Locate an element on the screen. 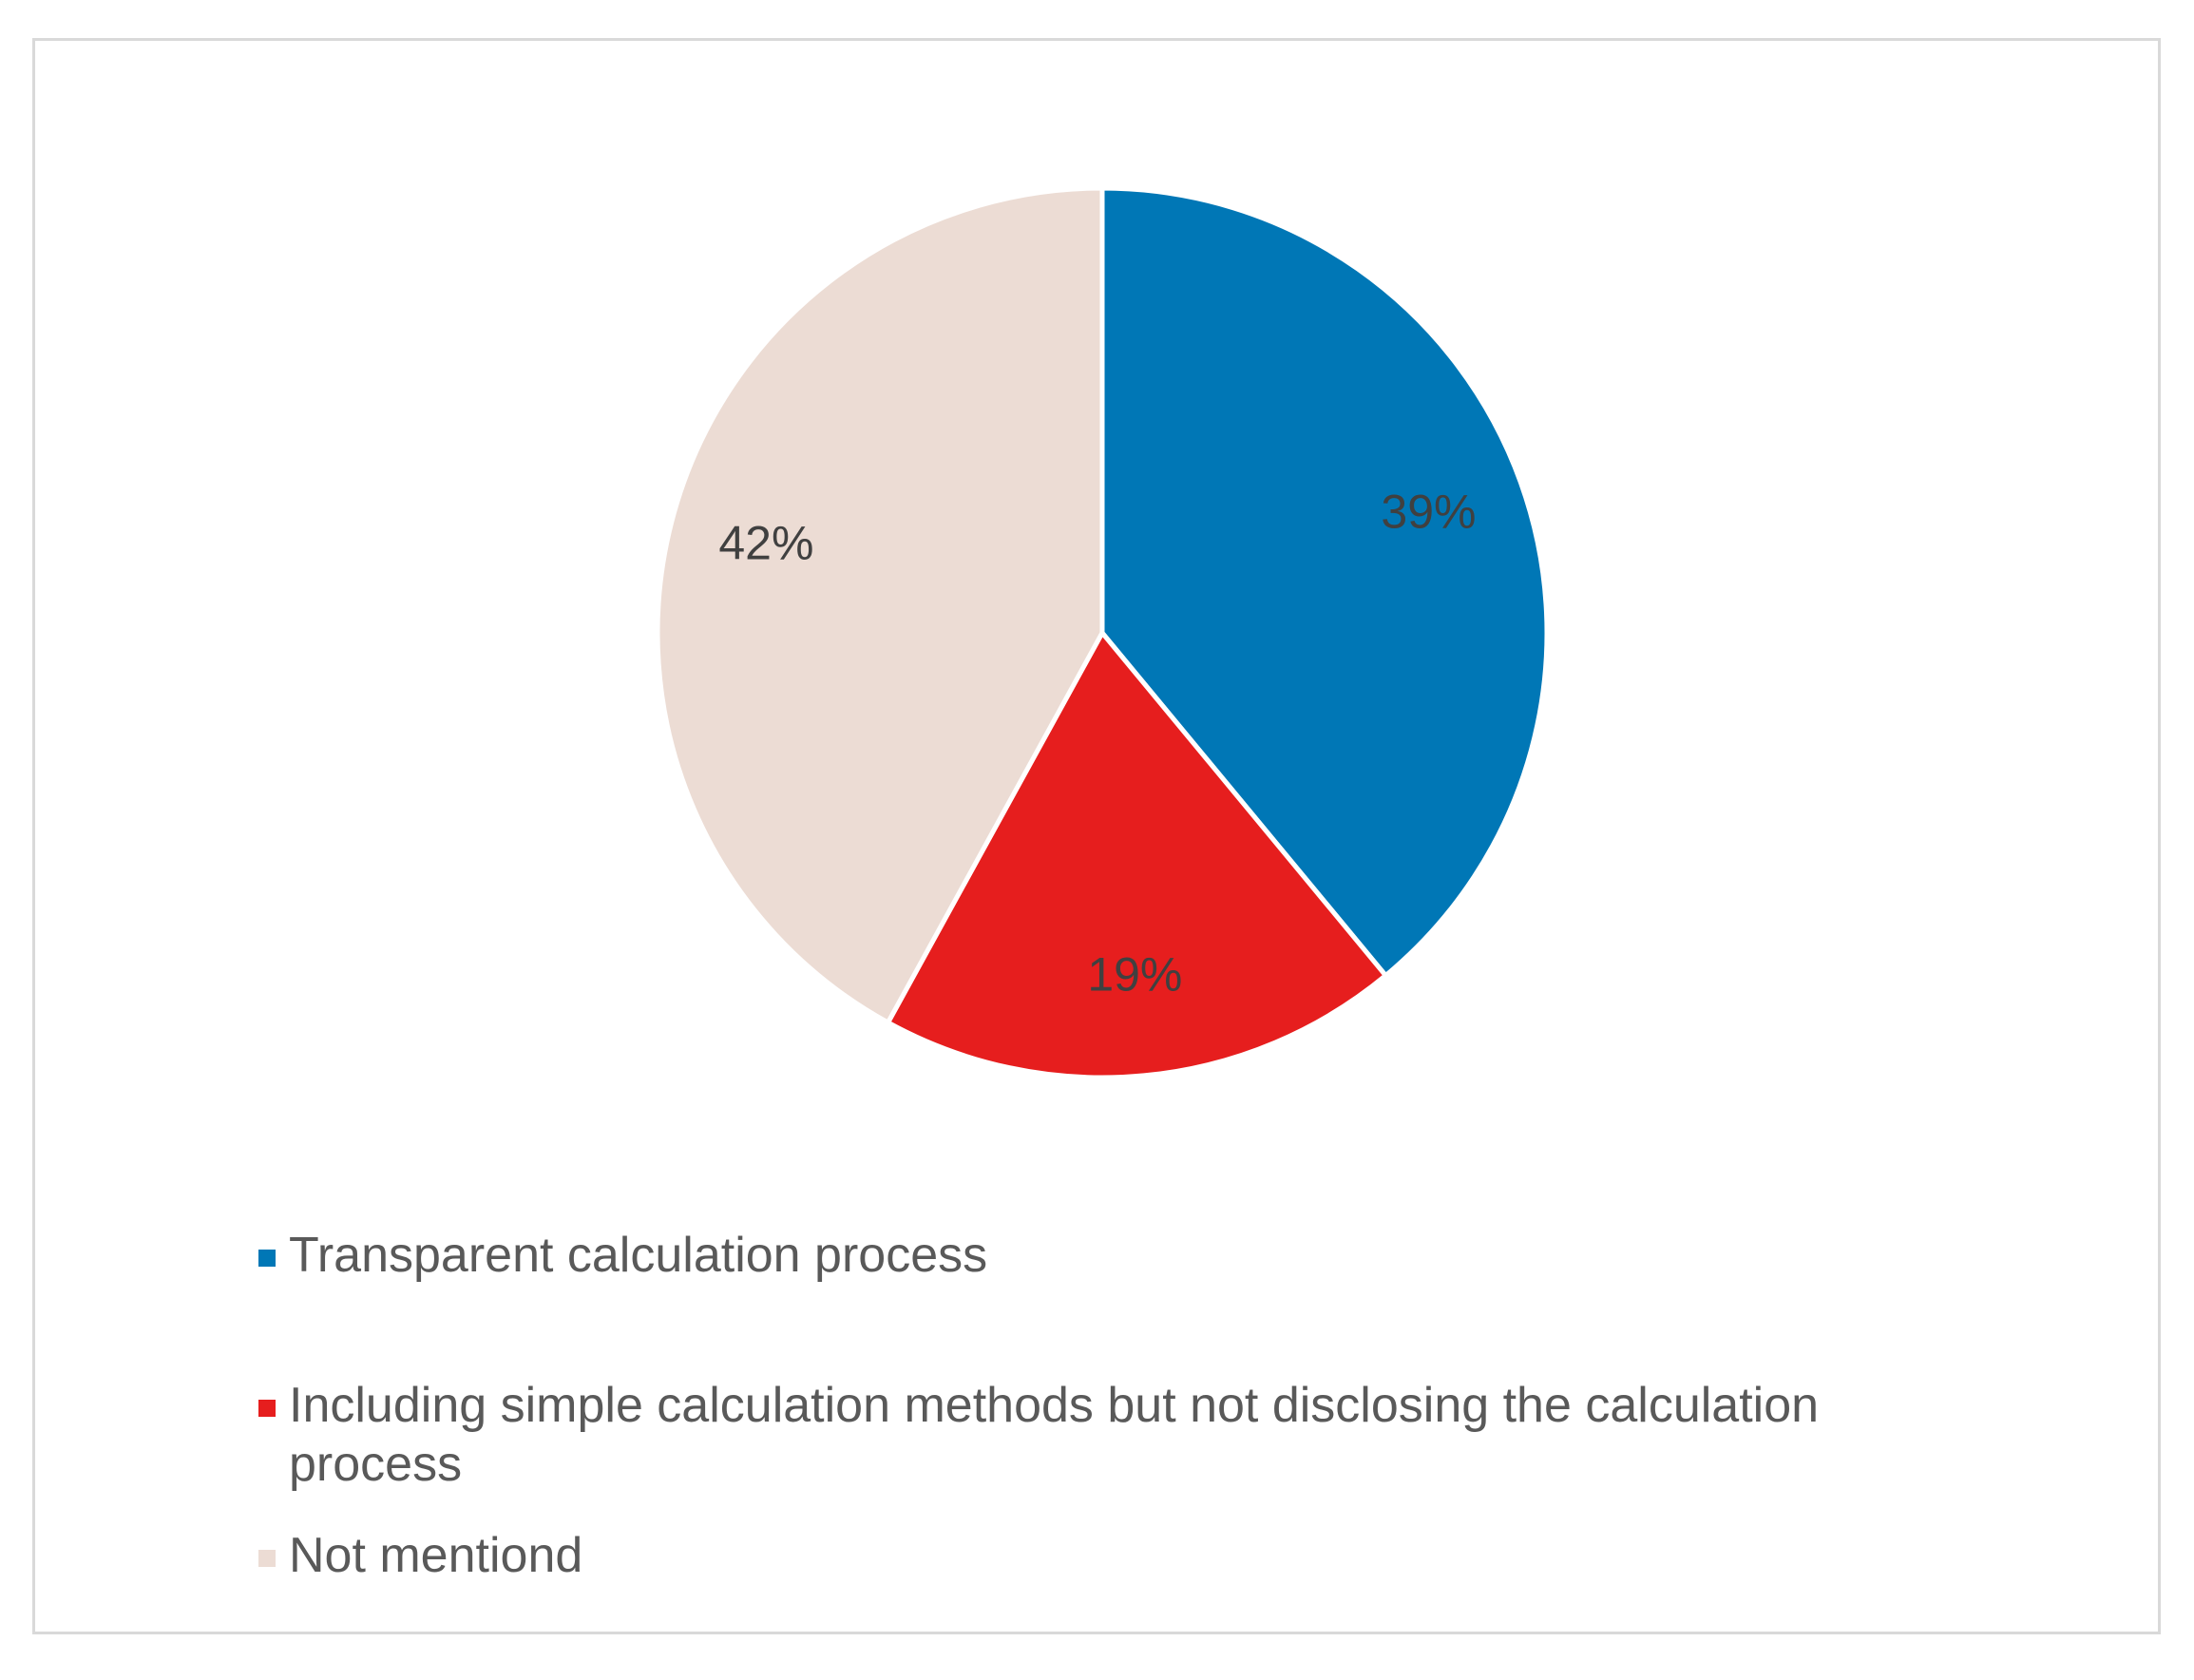 This screenshot has height=1680, width=2194. legend-item-transparent: Transparent calculation process is located at coordinates (1161, 1255).